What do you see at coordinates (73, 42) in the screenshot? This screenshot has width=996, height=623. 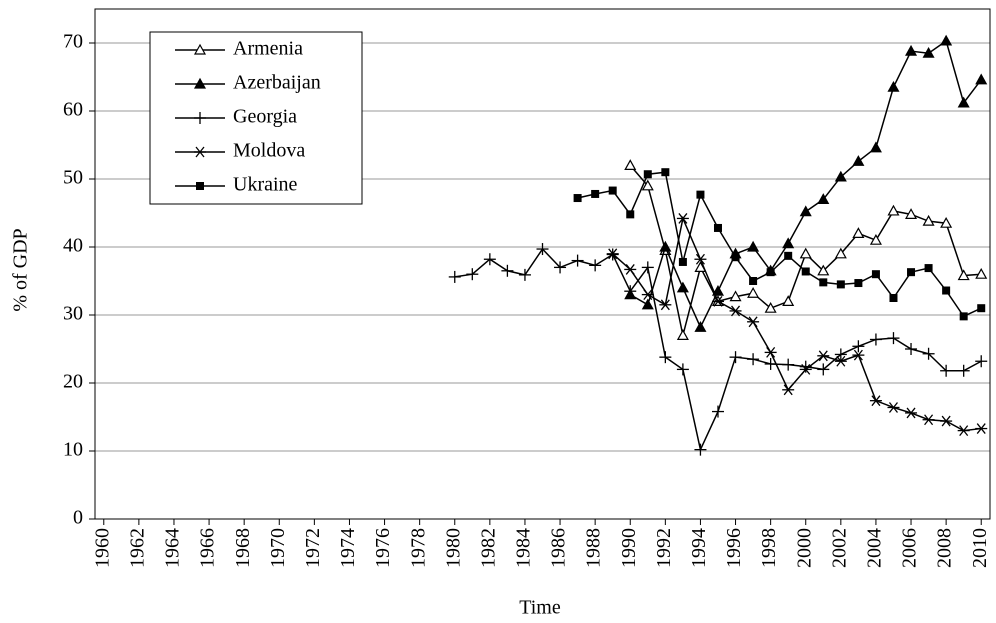 I see `y-tick-label: 70` at bounding box center [73, 42].